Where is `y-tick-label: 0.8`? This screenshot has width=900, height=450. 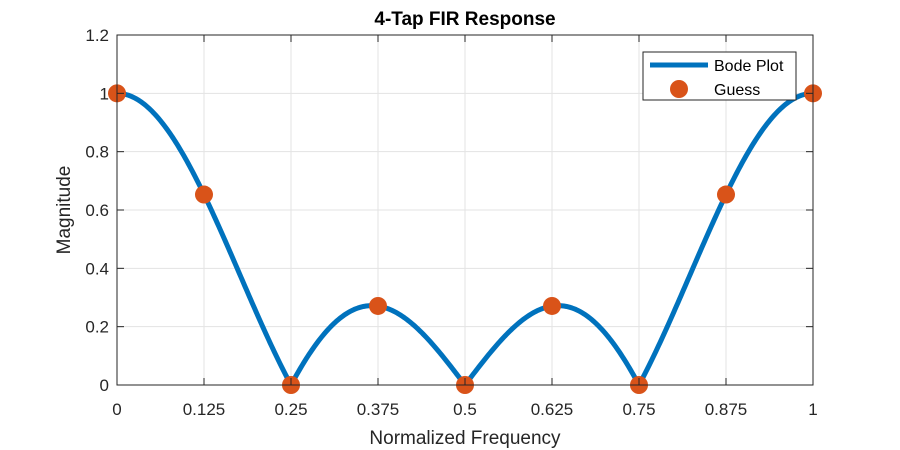
y-tick-label: 0.8 is located at coordinates (97, 152).